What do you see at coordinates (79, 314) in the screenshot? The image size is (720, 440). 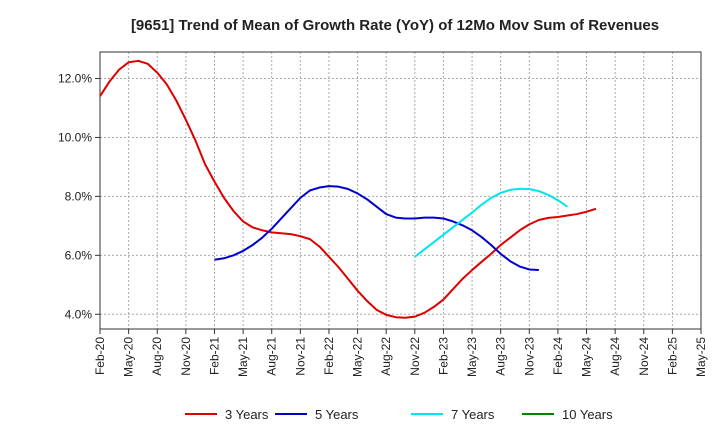 I see `y-tick-label: 4.0%` at bounding box center [79, 314].